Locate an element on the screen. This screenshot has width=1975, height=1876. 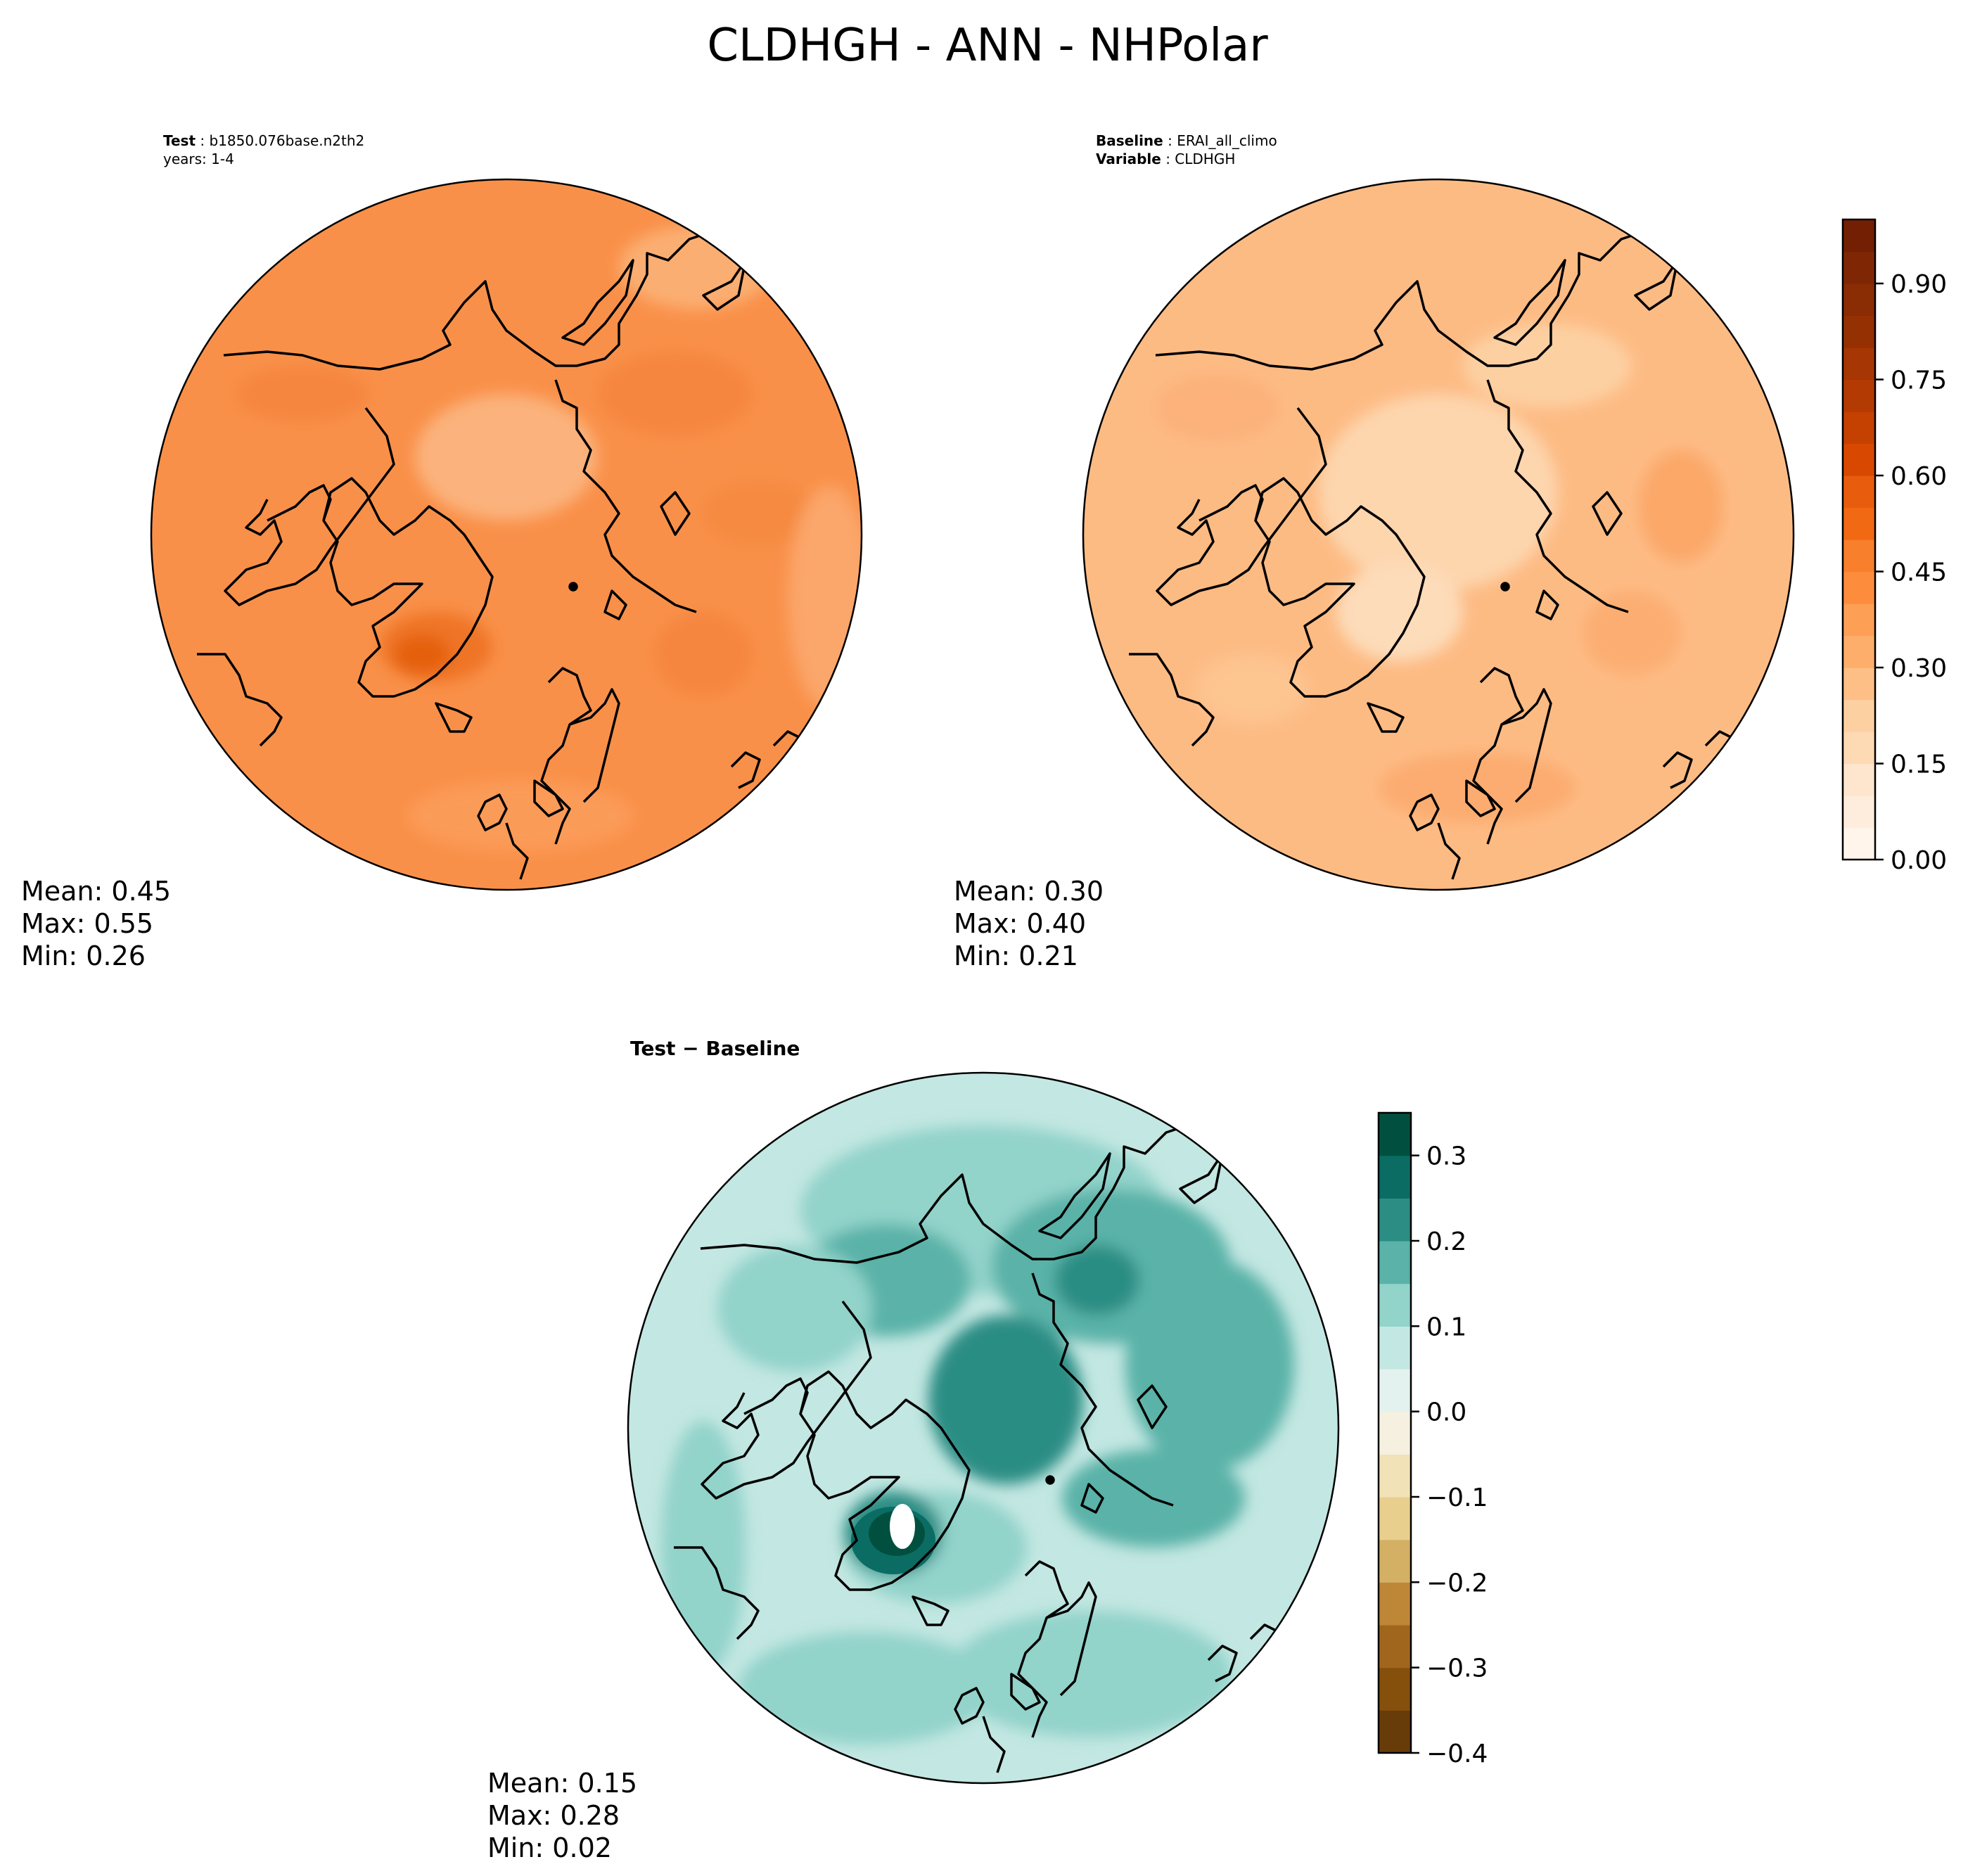
baseline-map-field is located at coordinates (1438, 534).